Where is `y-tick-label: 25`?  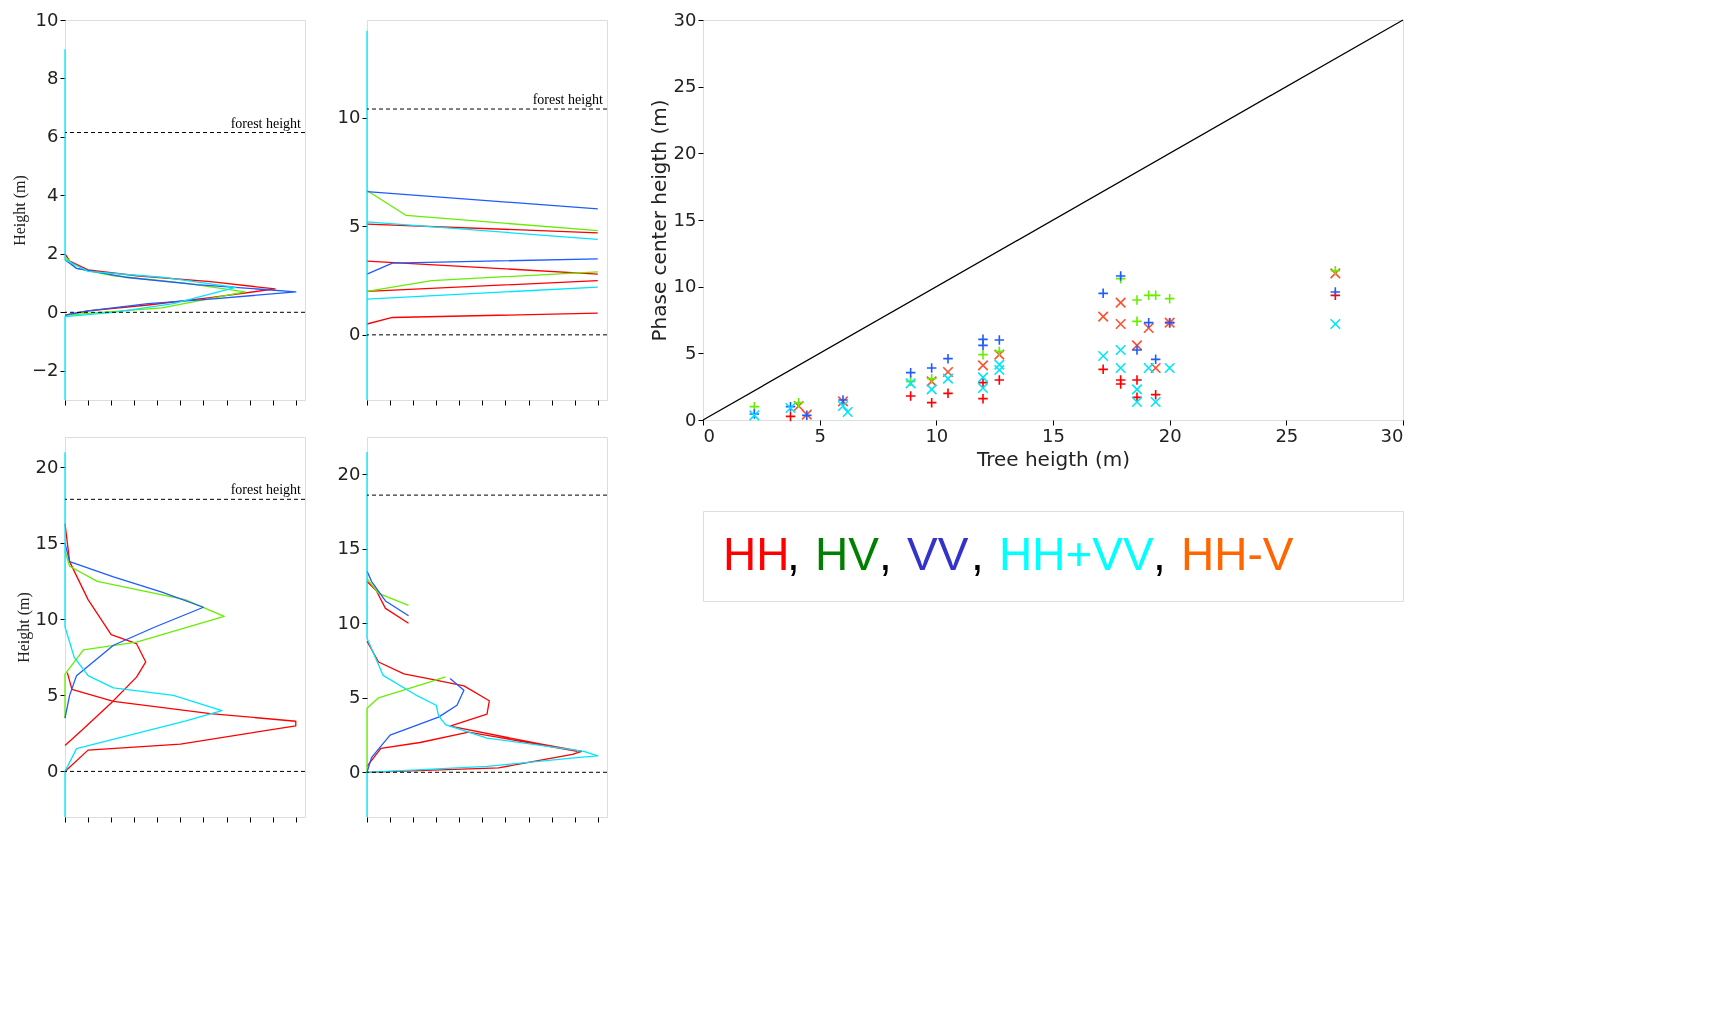
y-tick-label: 25 is located at coordinates (685, 86).